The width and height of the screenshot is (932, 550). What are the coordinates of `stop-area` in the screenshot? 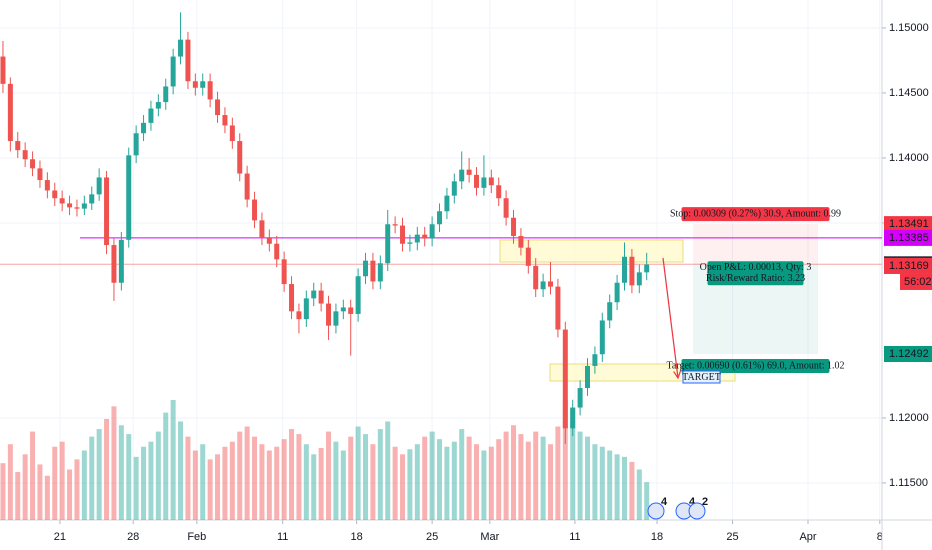 It's located at (755, 244).